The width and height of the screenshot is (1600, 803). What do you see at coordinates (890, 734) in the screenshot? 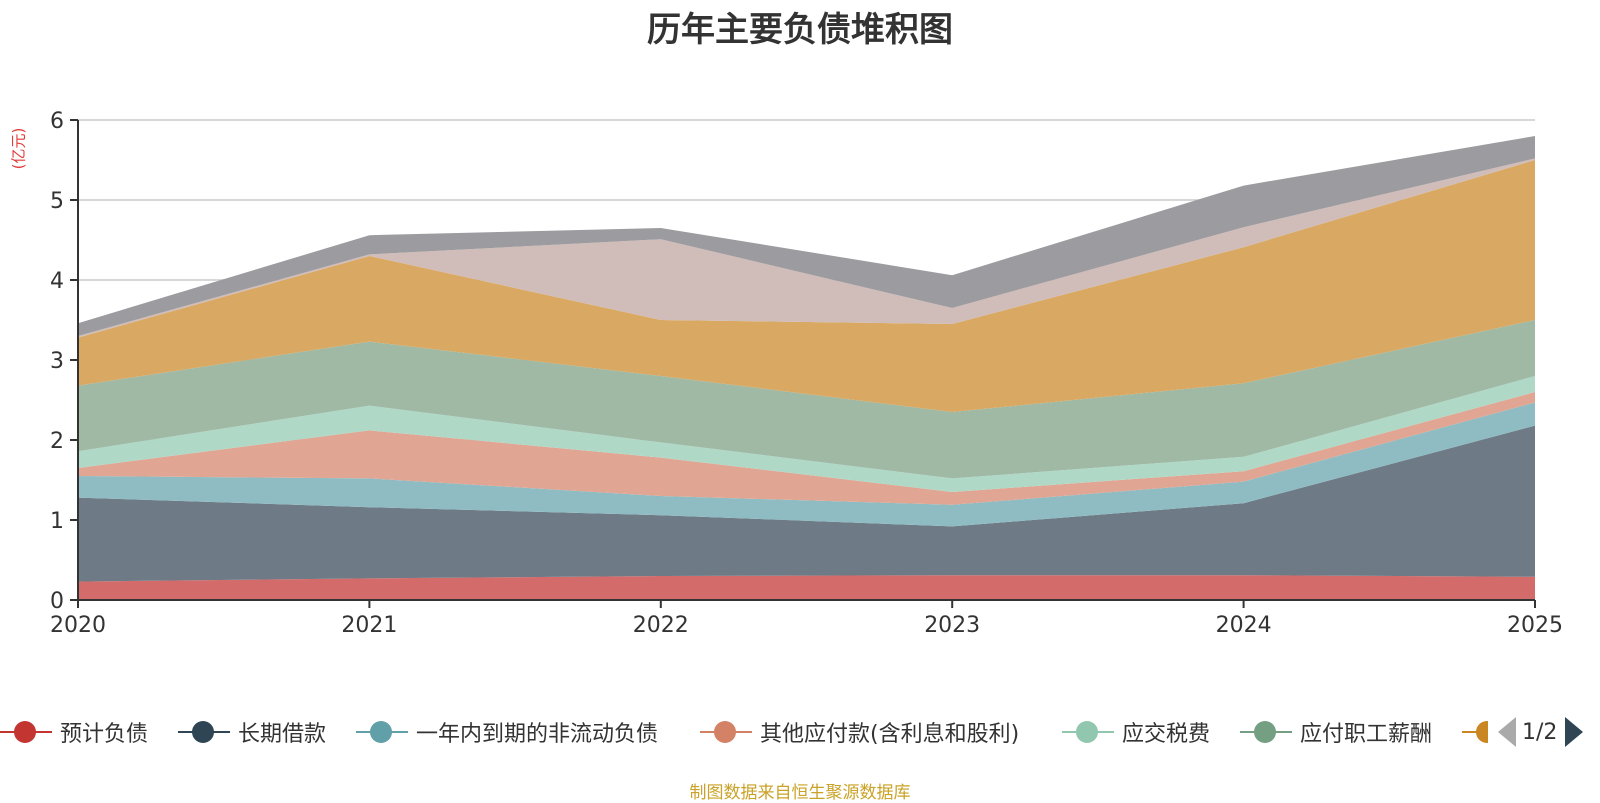
I see `legend-label: 其他应付款(含利息和股利)` at bounding box center [890, 734].